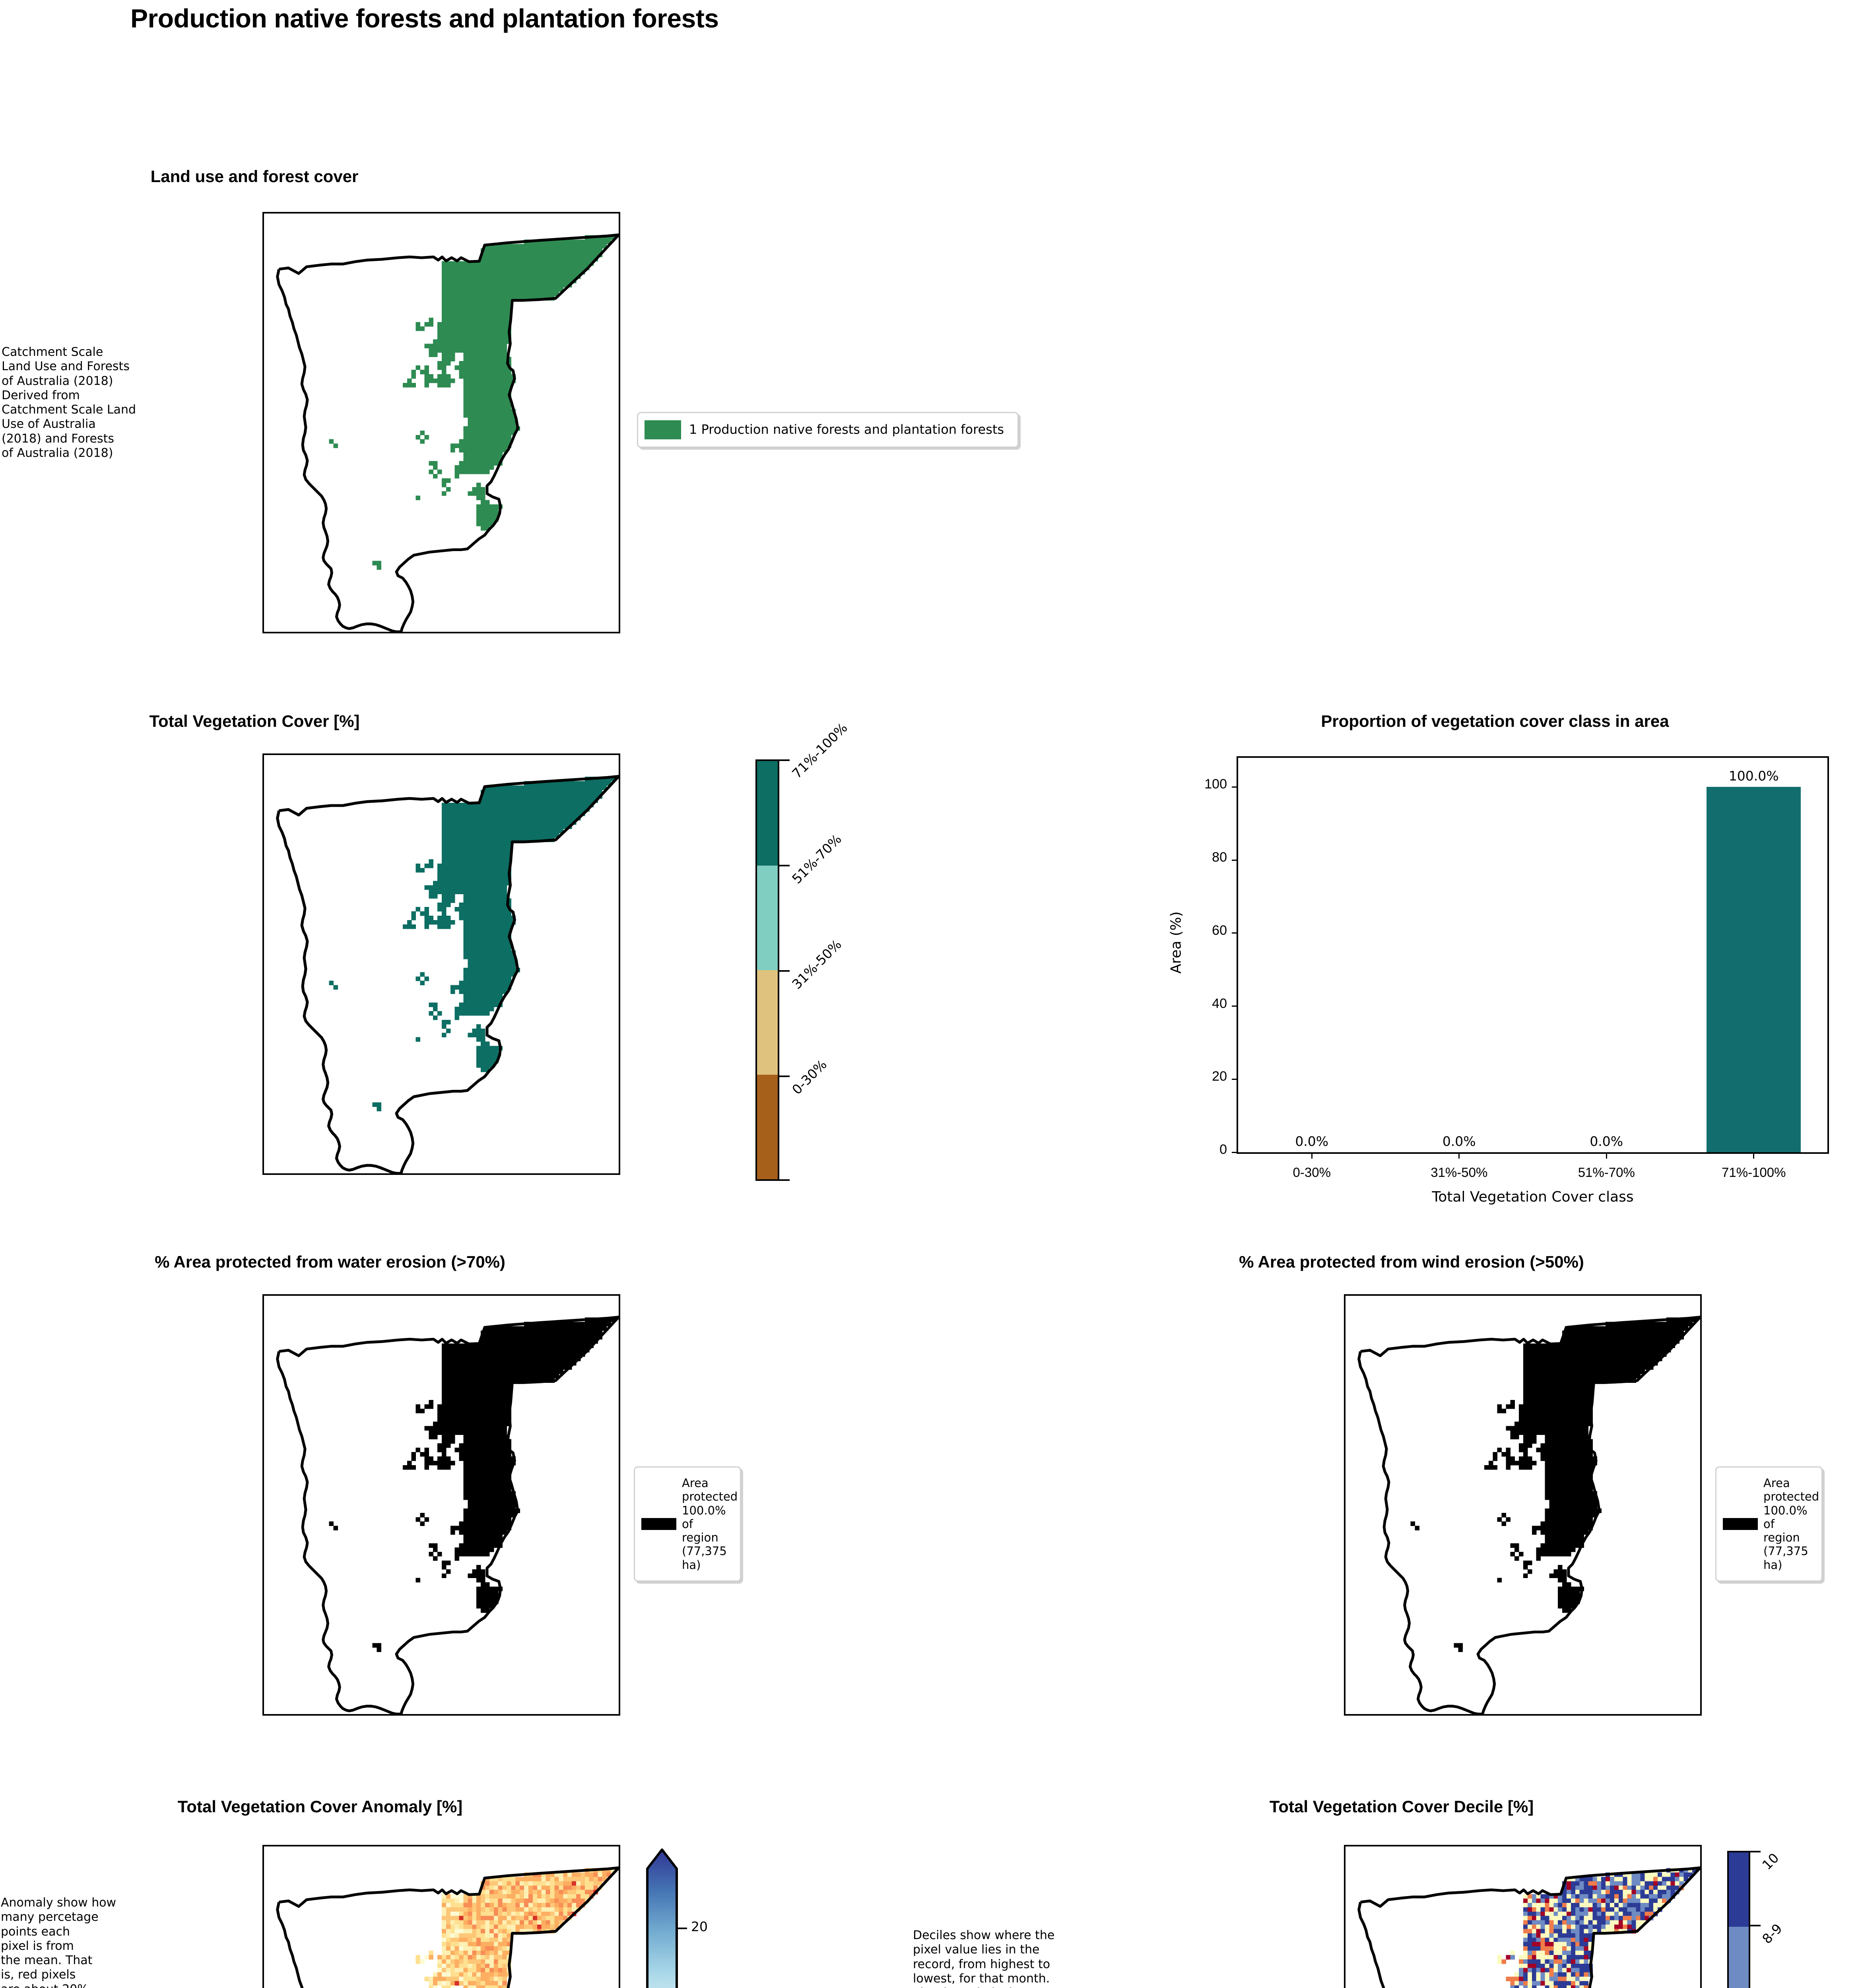 The width and height of the screenshot is (1860, 1988). What do you see at coordinates (447, 1927) in the screenshot?
I see `anomaly-map-graphic` at bounding box center [447, 1927].